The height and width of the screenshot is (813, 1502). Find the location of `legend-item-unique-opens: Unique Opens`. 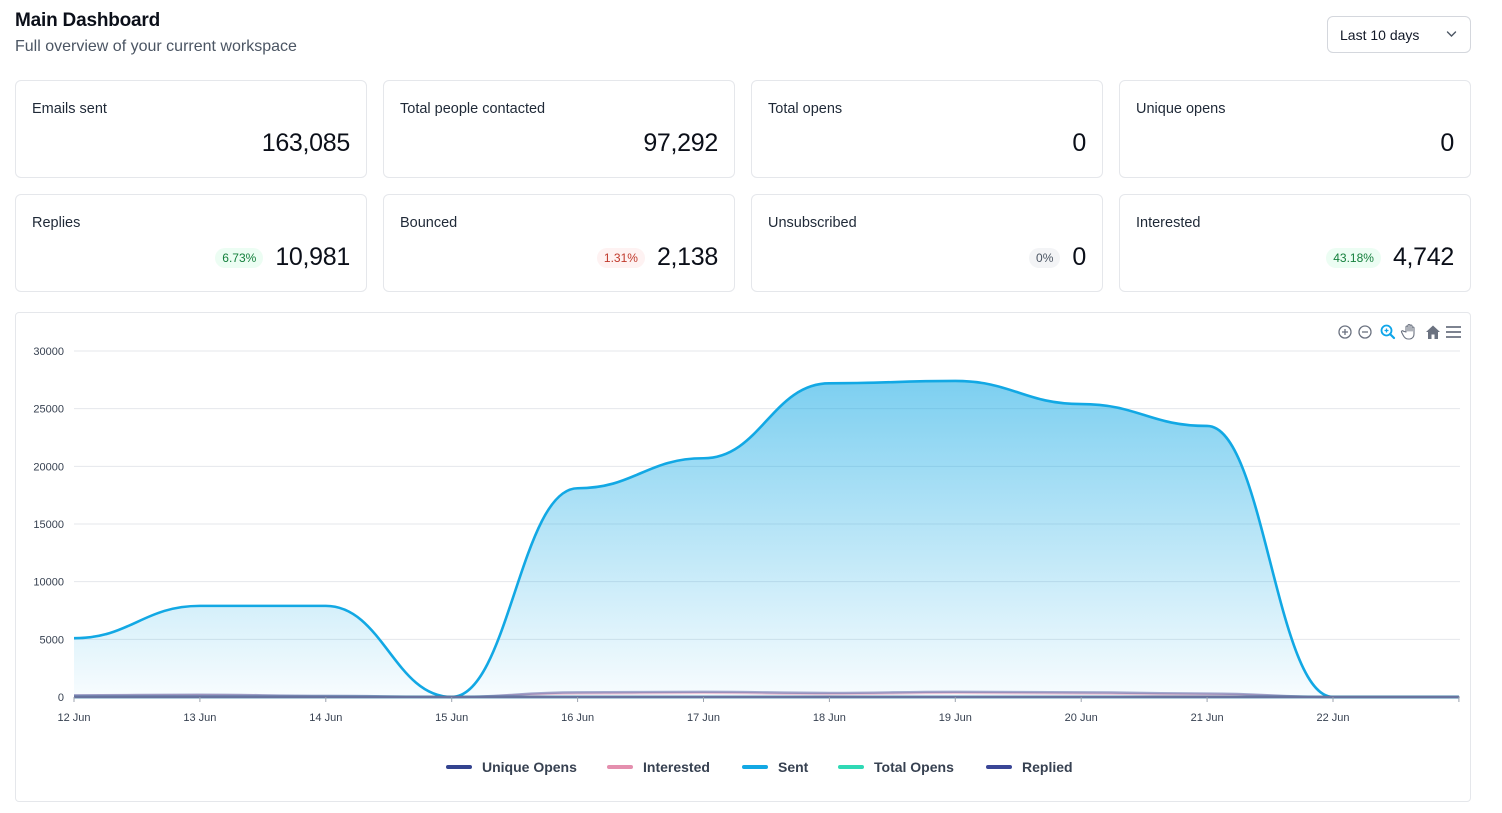

legend-item-unique-opens: Unique Opens is located at coordinates (511, 767).